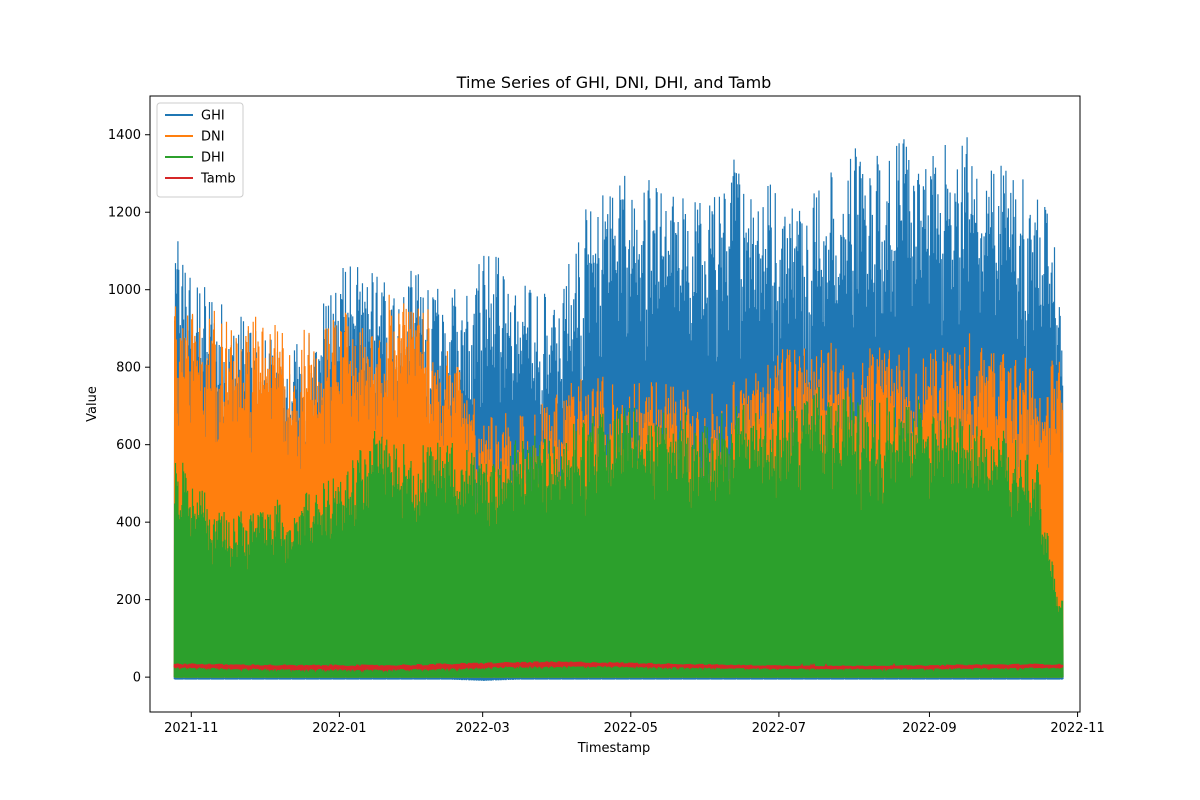 The image size is (1200, 800). I want to click on chart-title: Time Series of GHI, DNI, DHI, and Tamb, so click(614, 82).